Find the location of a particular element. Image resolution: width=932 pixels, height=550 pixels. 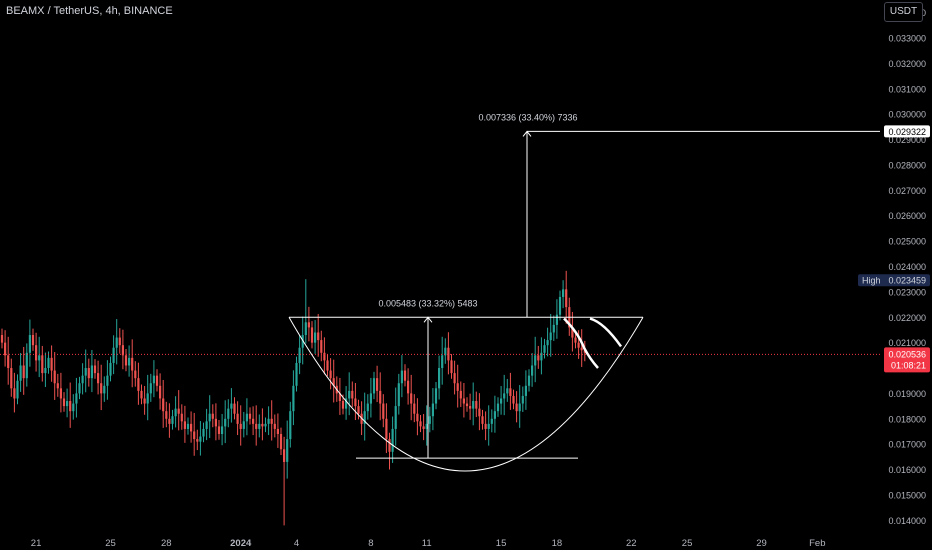

price-tick-label: 0.033000 is located at coordinates (907, 39).